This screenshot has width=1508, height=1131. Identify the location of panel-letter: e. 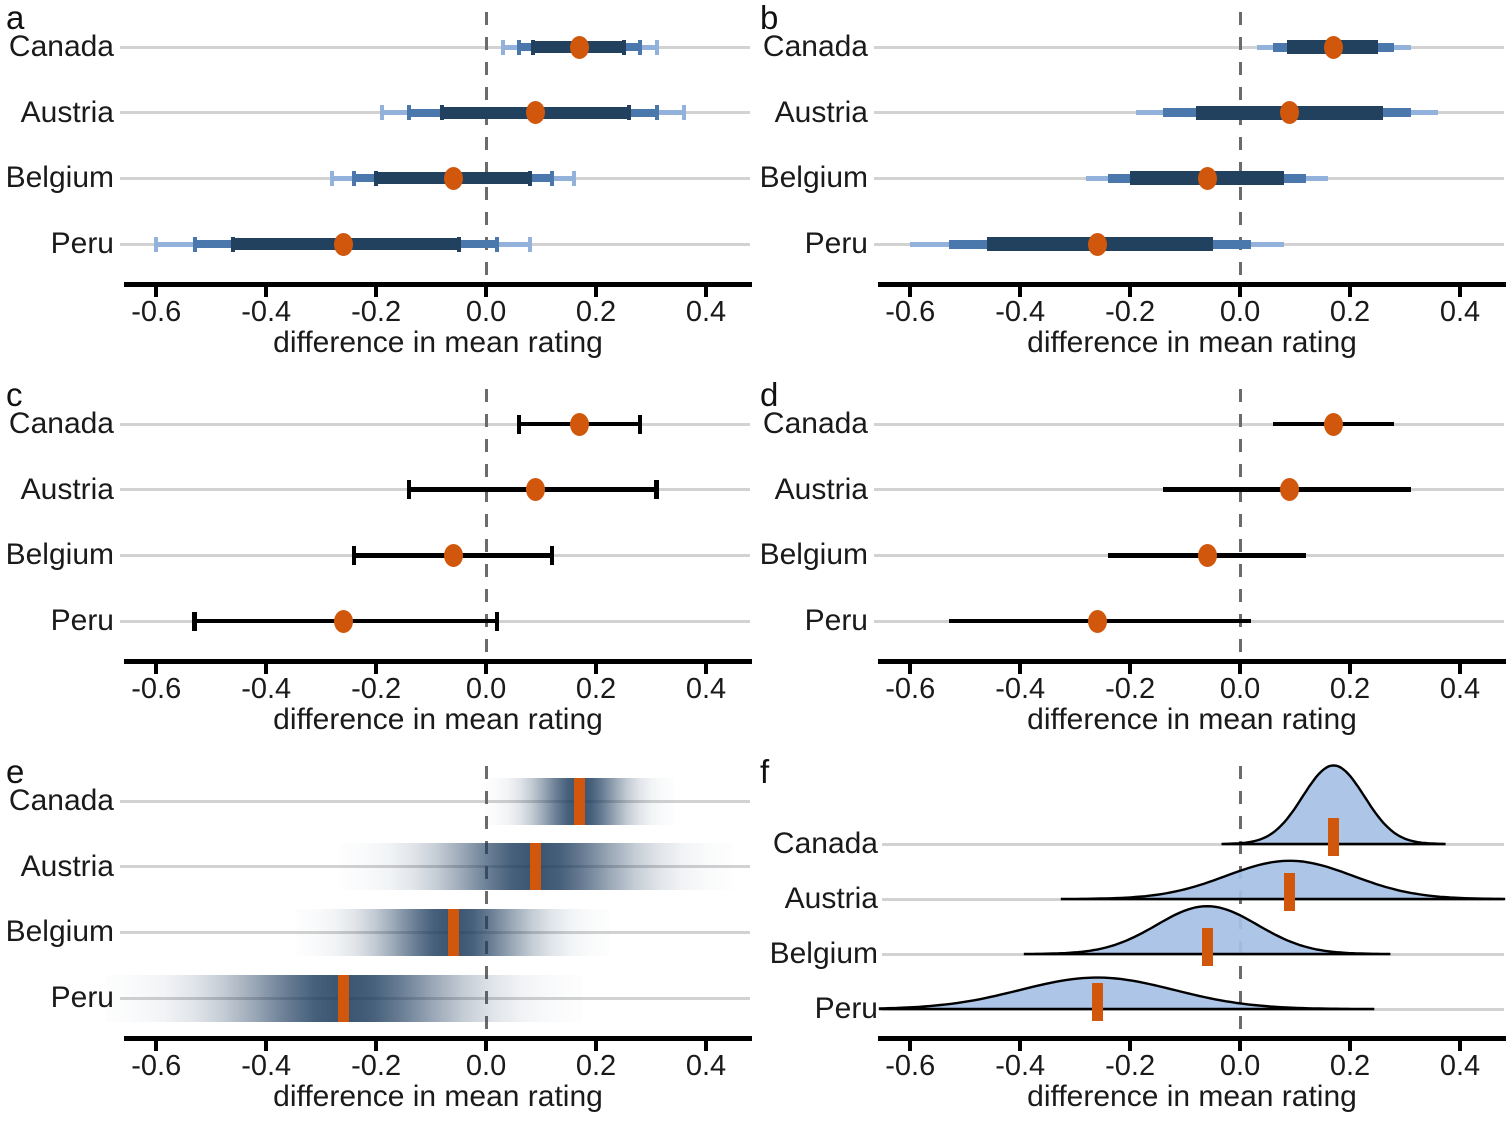
(15, 772).